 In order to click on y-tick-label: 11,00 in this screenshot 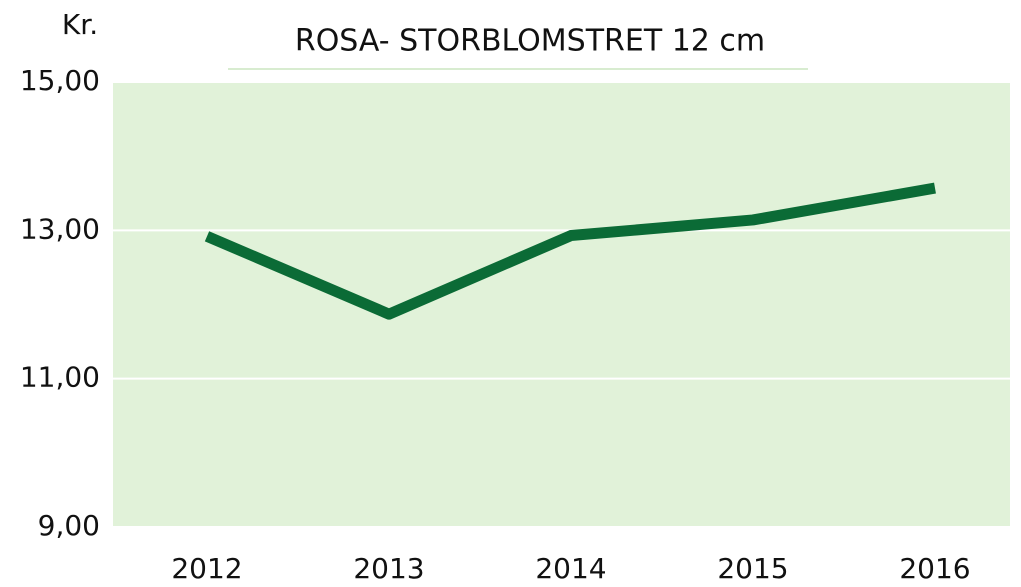, I will do `click(60, 377)`.